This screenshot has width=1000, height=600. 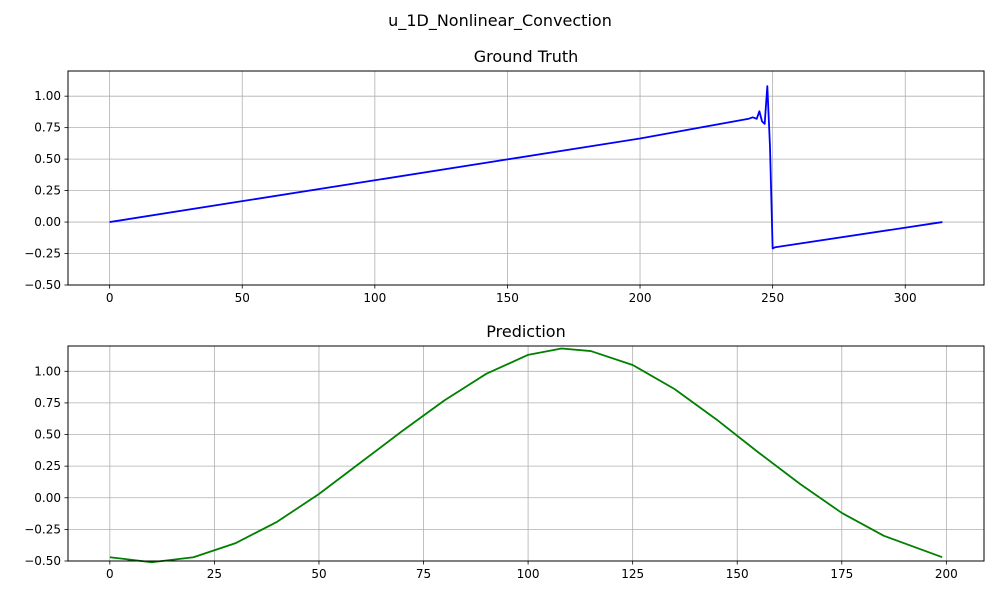 I want to click on ground-truth-y-tick-label: −0.50, so click(x=42, y=285).